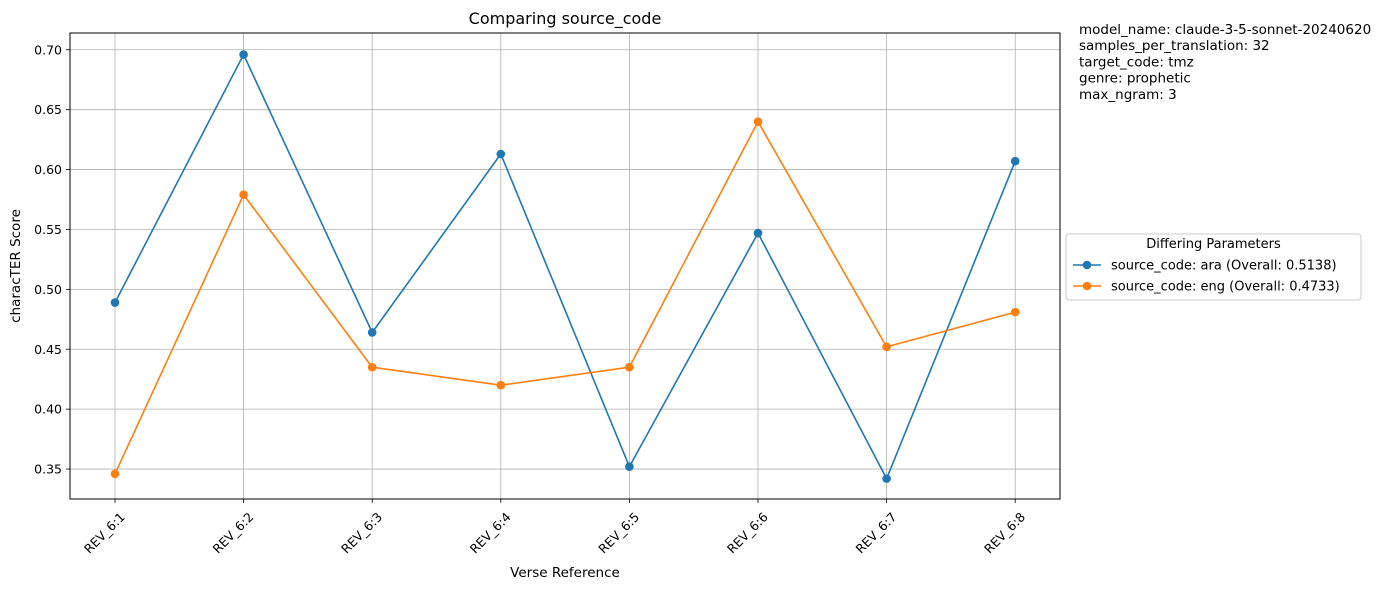  I want to click on legend-entry: source_code: ara (Overall: 0.5138), so click(1205, 266).